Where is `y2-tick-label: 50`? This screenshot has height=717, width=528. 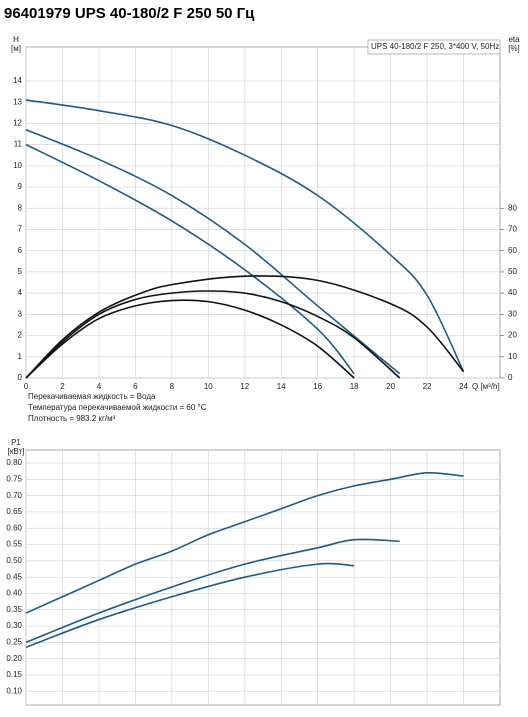 y2-tick-label: 50 is located at coordinates (512, 271).